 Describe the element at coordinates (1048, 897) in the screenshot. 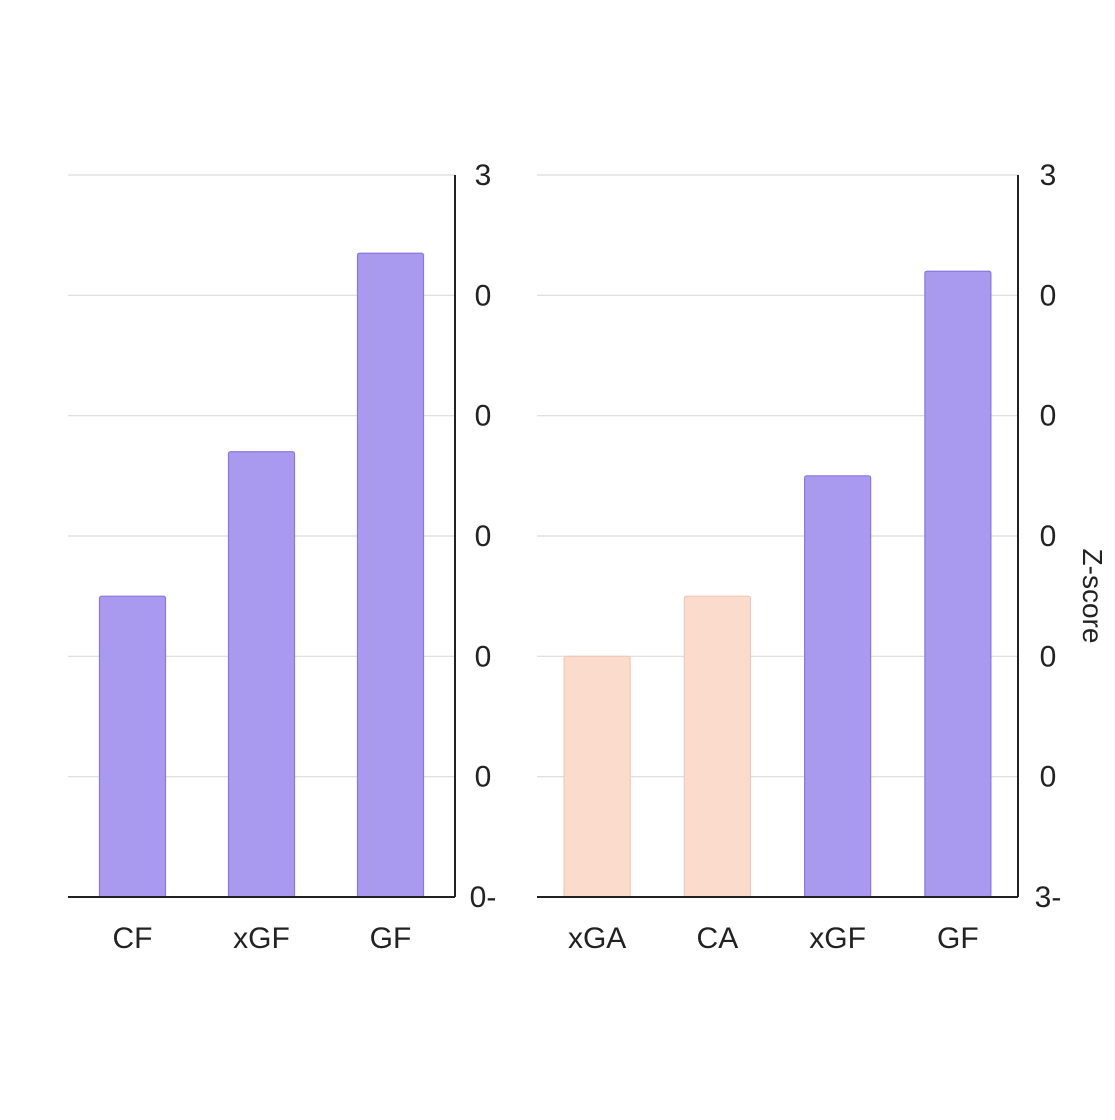

I see `y-tick-label: 3-` at that location.